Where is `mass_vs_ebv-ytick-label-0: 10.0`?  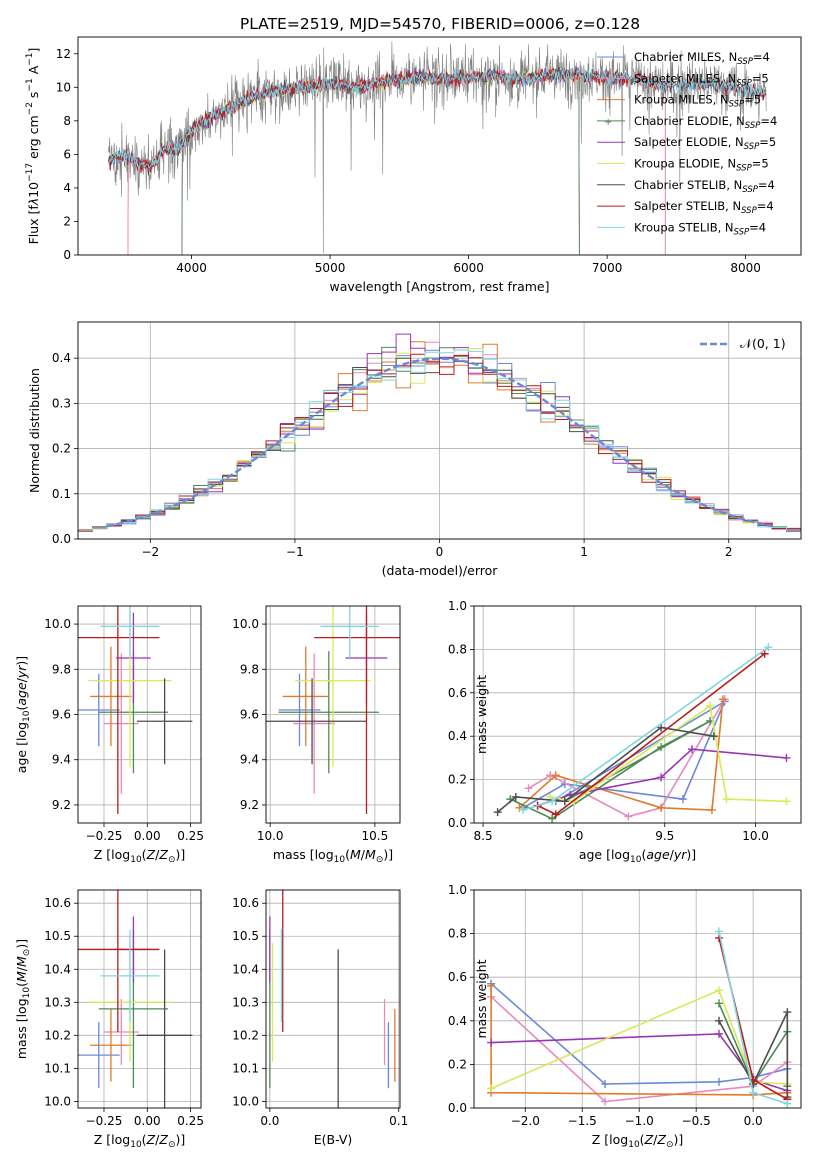 mass_vs_ebv-ytick-label-0: 10.0 is located at coordinates (245, 1101).